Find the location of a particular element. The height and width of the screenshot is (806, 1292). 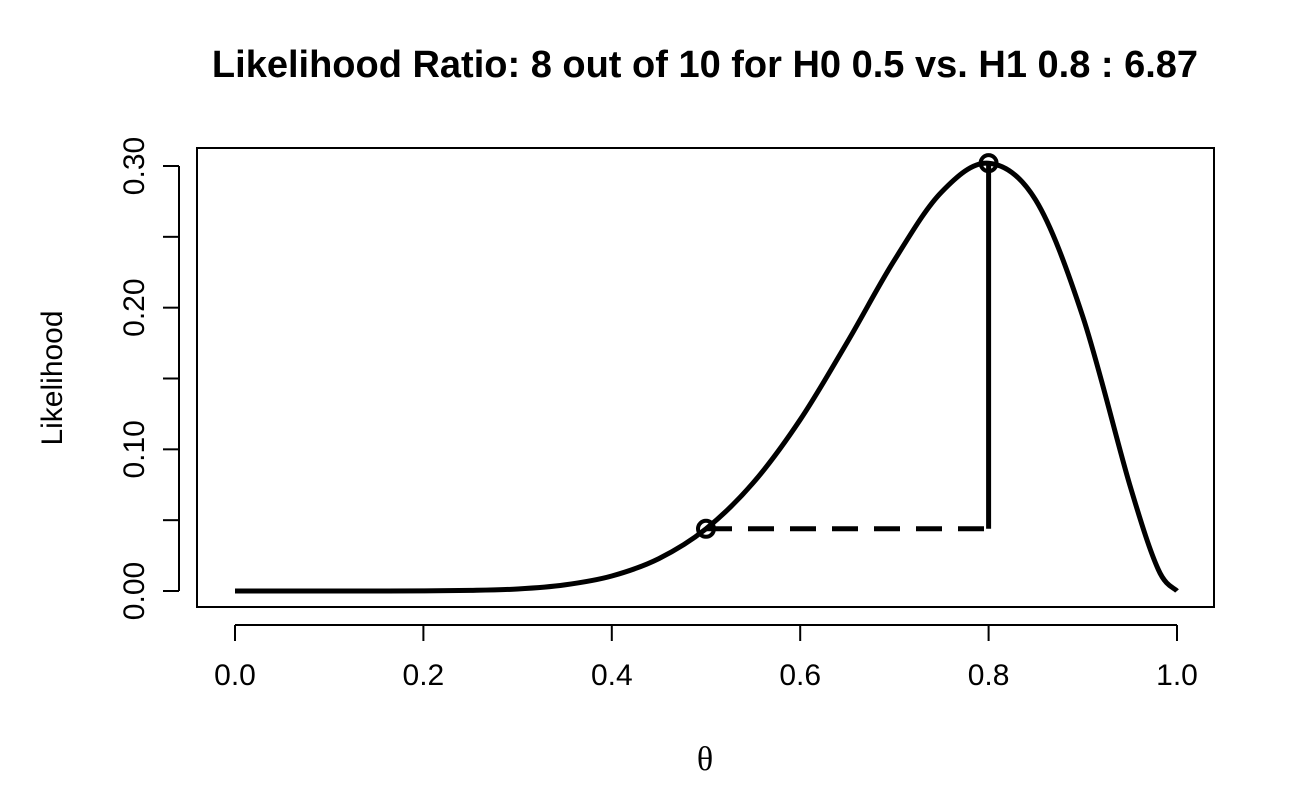

x-tick-label: 1.0 is located at coordinates (1177, 675).